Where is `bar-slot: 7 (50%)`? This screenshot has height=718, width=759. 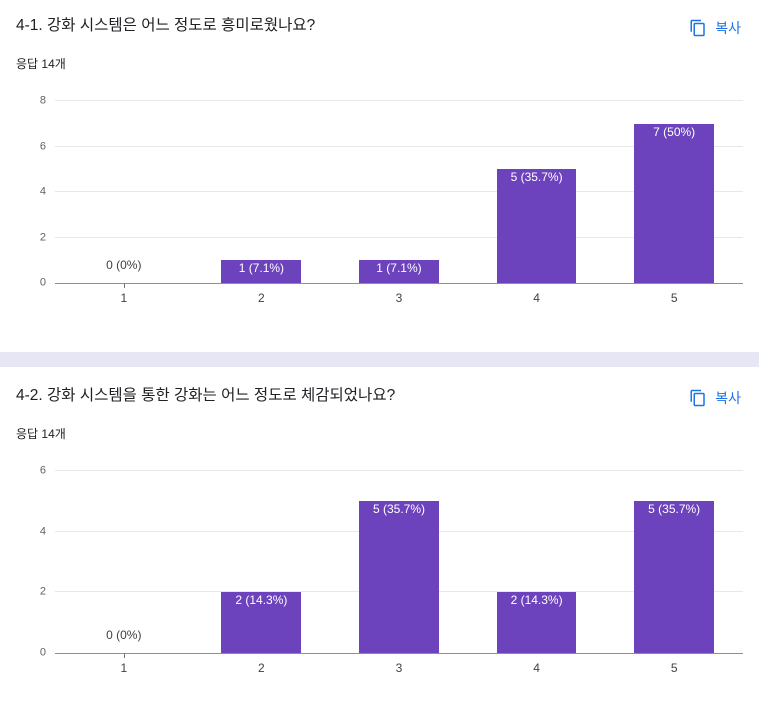
bar-slot: 7 (50%) is located at coordinates (674, 192).